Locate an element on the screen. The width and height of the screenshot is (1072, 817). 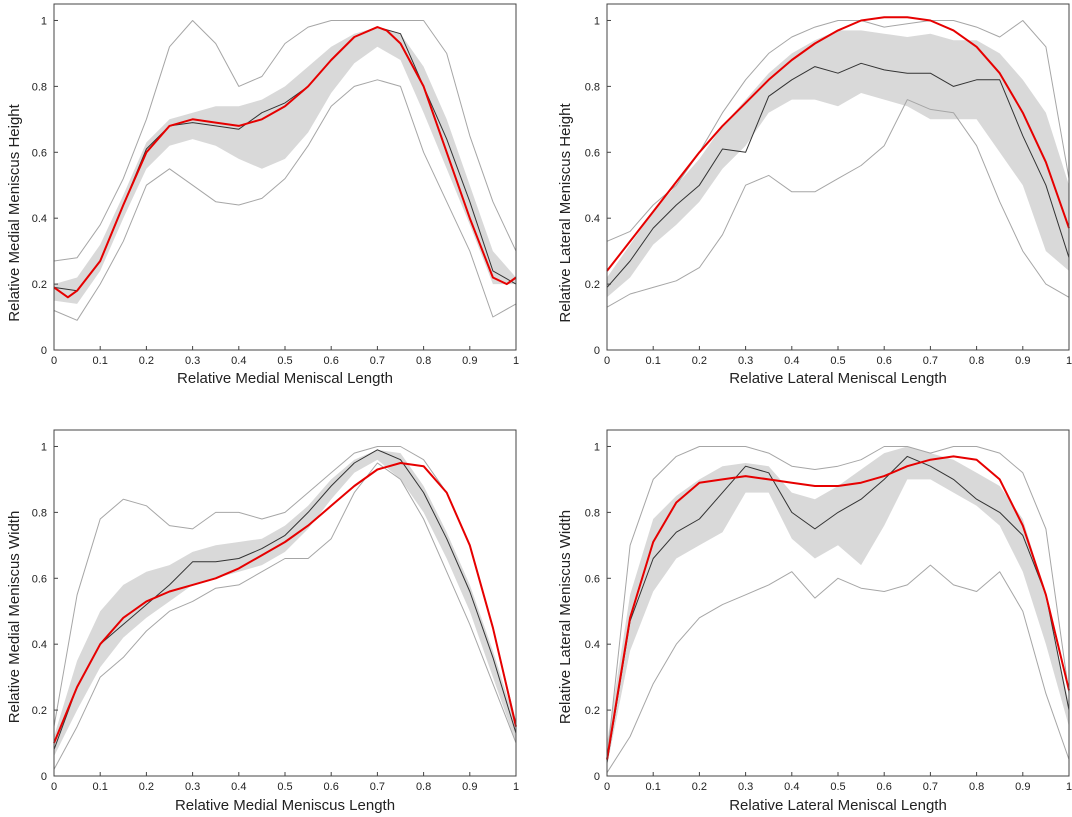
y-axis-label: Relative Medial Meniscus Height is located at coordinates (14, 212).